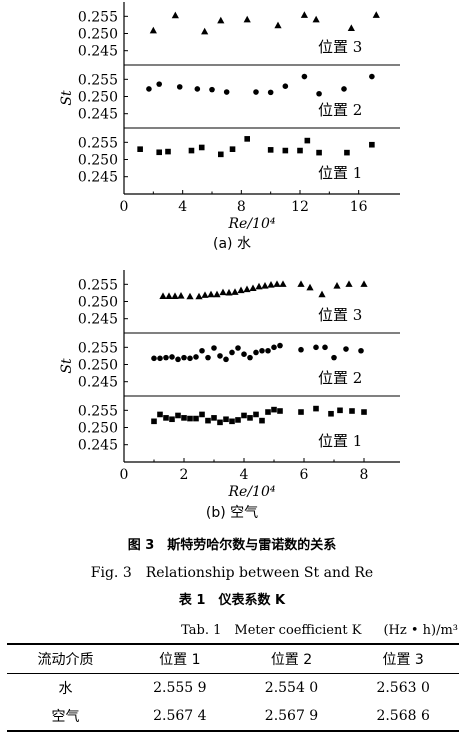 The height and width of the screenshot is (737, 464). I want to click on figure-caption-en: Fig. 3 Relationship between St and Re, so click(232, 573).